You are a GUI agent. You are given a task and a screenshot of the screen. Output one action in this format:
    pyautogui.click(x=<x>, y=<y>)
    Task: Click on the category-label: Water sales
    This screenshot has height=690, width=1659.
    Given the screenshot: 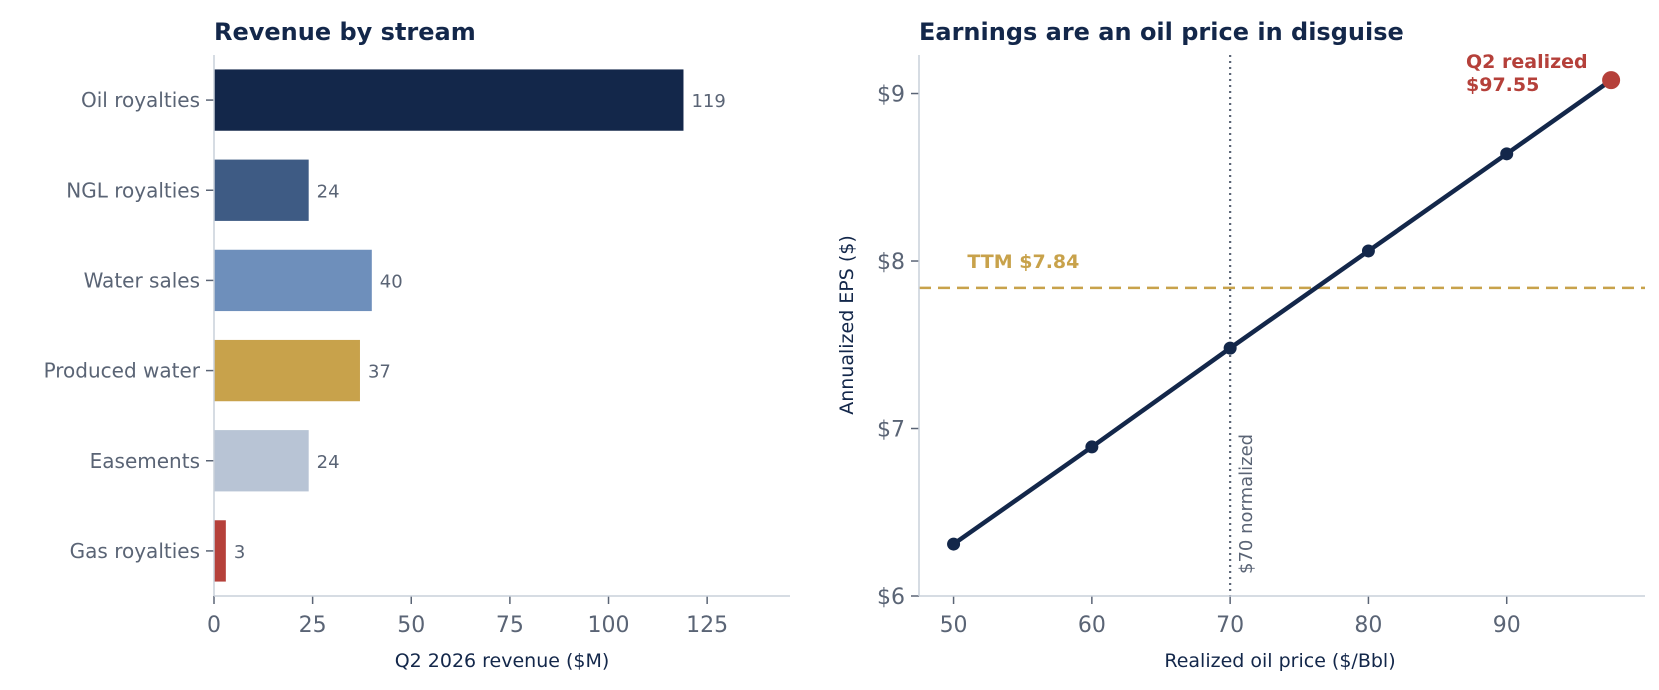 What is the action you would take?
    pyautogui.click(x=142, y=280)
    